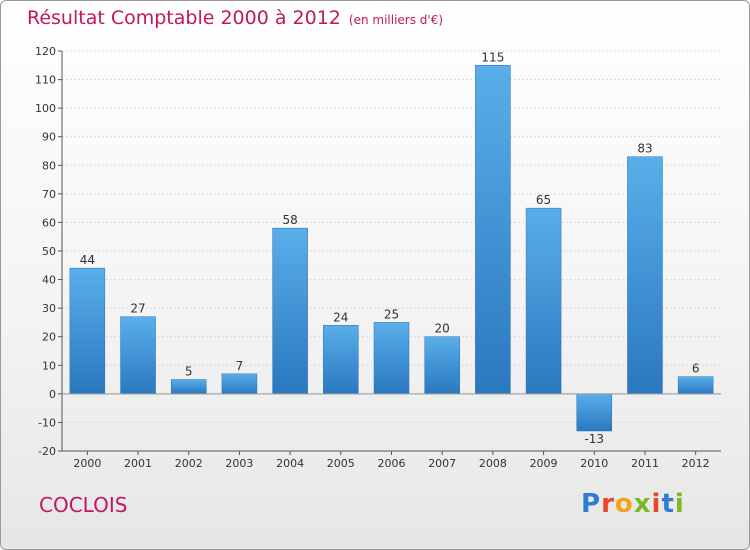 The height and width of the screenshot is (550, 750). What do you see at coordinates (240, 366) in the screenshot?
I see `value-label: 7` at bounding box center [240, 366].